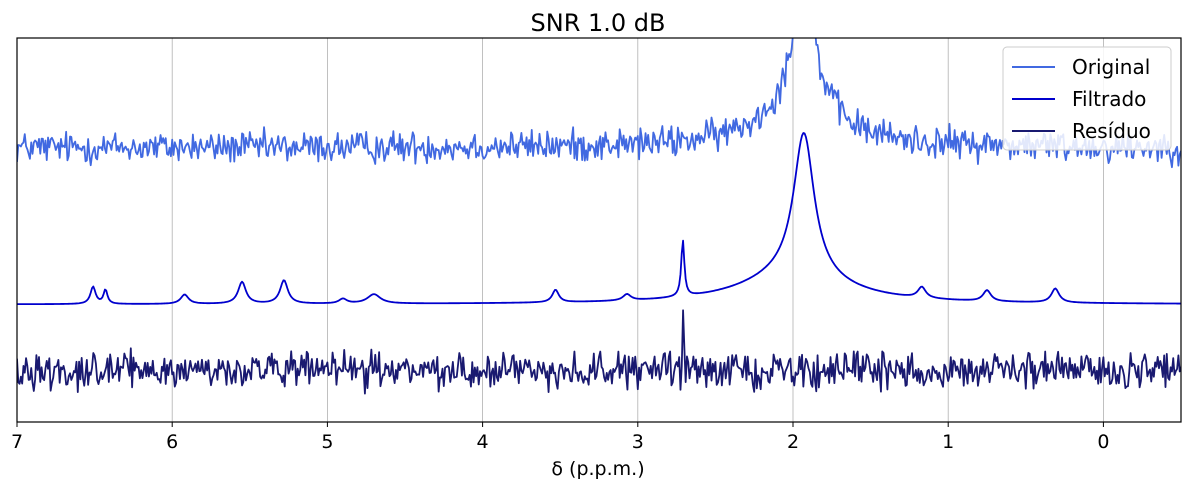  Describe the element at coordinates (1109, 99) in the screenshot. I see `legend-label: Filtrado` at that location.